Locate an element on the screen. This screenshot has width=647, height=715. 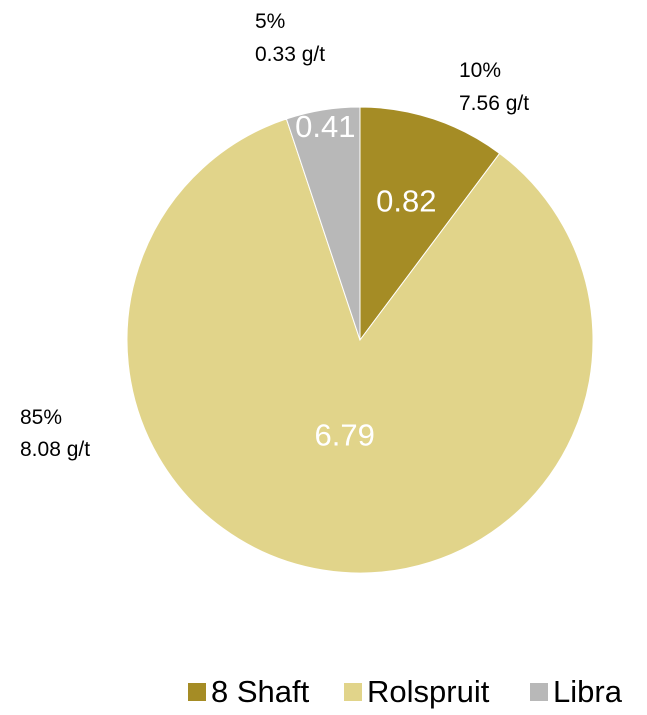
annotation-8-shaft: 10% 7.56 g/t is located at coordinates (494, 87).